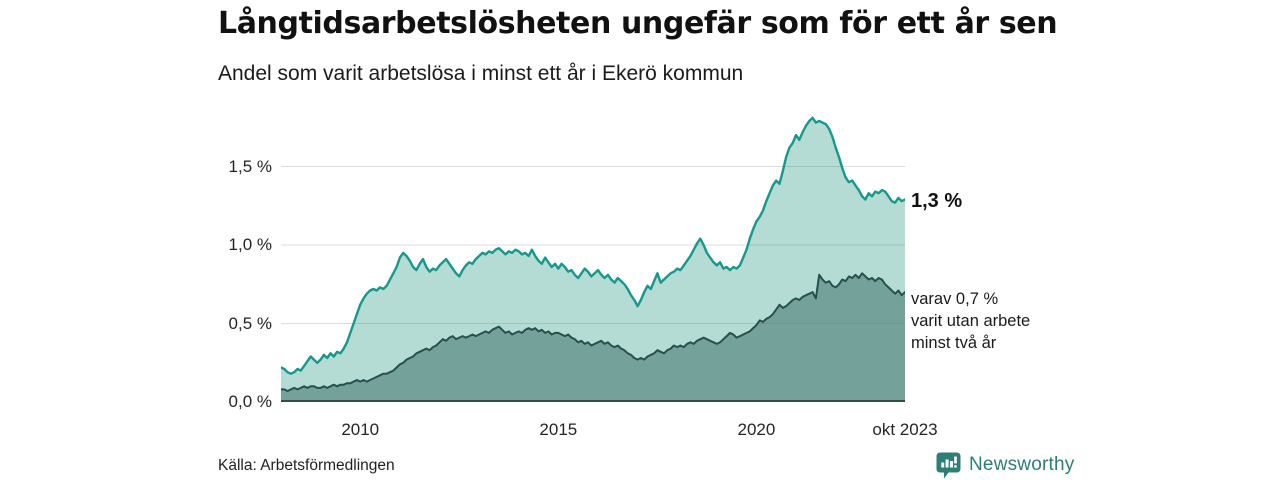 This screenshot has width=1280, height=480. Describe the element at coordinates (306, 465) in the screenshot. I see `source-credit: Källa: Arbetsförmedlingen` at that location.